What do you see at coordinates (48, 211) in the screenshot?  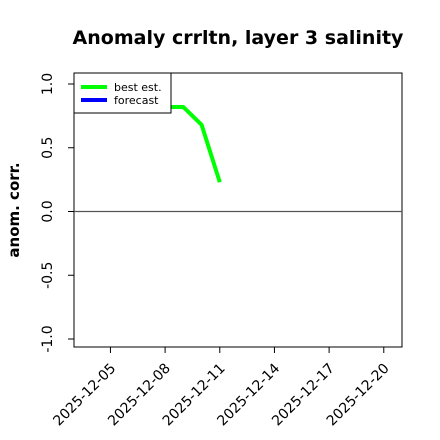 I see `y-tick-label: 0.0` at bounding box center [48, 211].